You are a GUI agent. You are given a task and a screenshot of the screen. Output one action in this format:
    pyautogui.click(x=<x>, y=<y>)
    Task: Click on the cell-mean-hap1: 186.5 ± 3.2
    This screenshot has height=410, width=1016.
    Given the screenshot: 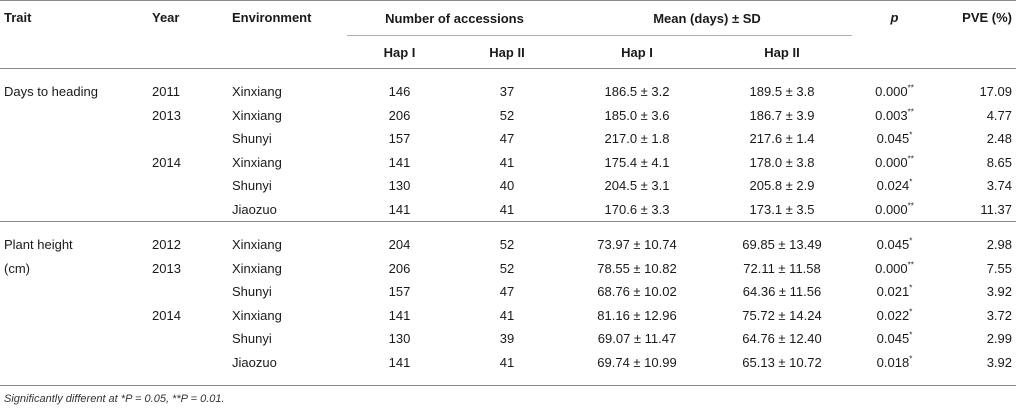 What is the action you would take?
    pyautogui.click(x=637, y=92)
    